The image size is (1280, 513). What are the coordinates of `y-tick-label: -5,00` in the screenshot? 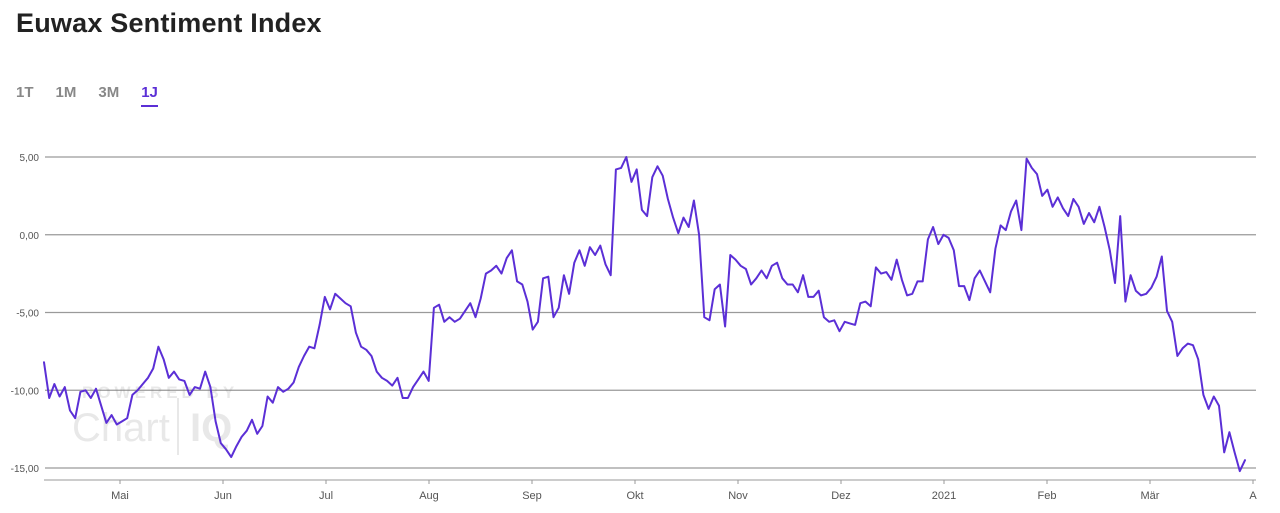 It's located at (27, 314).